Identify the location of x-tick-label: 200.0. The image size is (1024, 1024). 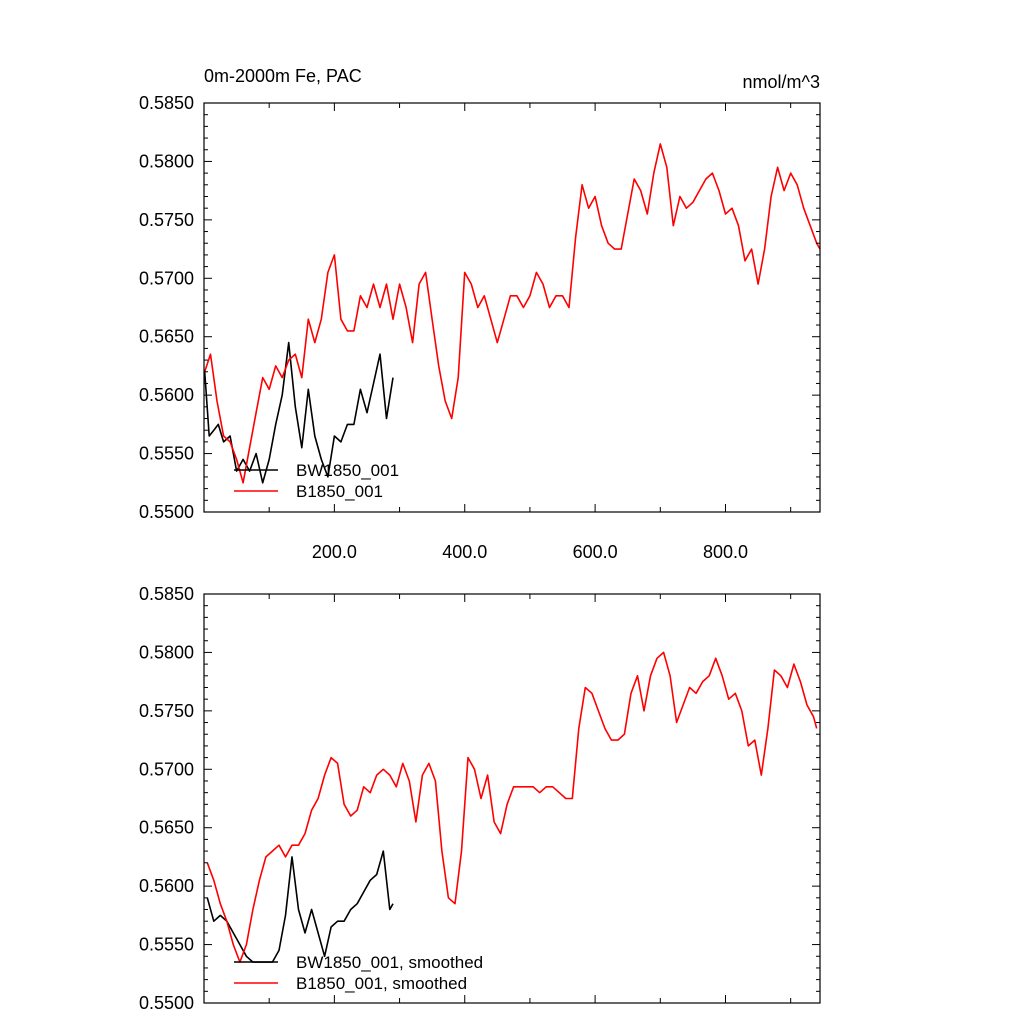
(334, 552).